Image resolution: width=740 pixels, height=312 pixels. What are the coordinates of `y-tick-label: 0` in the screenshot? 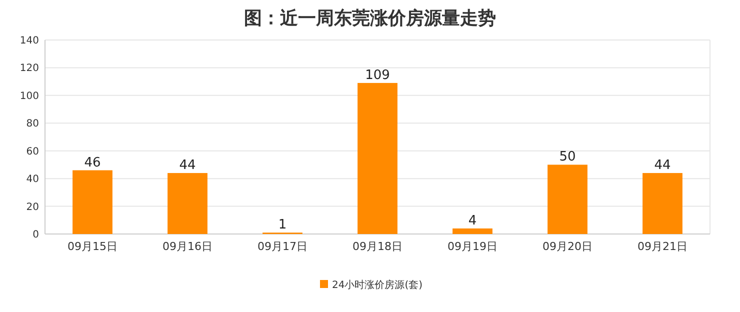 It's located at (35, 235).